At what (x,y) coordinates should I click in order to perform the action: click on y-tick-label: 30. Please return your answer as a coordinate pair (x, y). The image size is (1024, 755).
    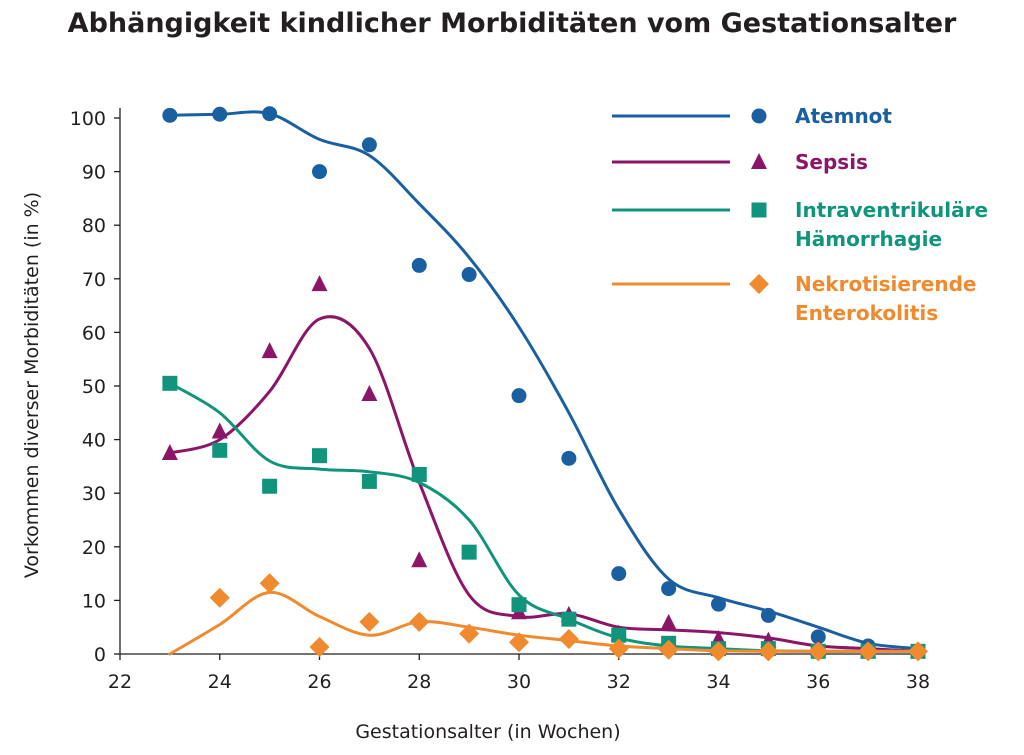
    Looking at the image, I should click on (94, 494).